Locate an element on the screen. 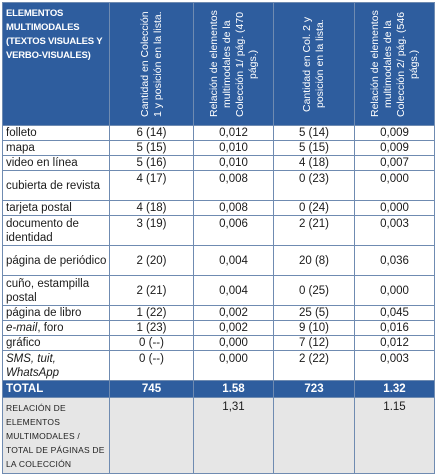  row-count-col1: 4 (17) is located at coordinates (151, 185).